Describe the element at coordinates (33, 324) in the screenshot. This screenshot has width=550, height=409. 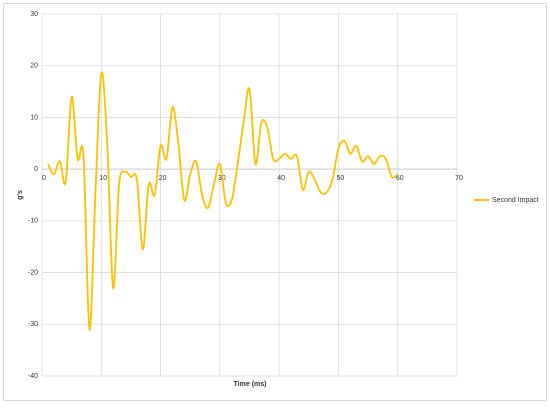
I see `y-tick-label: -30` at that location.